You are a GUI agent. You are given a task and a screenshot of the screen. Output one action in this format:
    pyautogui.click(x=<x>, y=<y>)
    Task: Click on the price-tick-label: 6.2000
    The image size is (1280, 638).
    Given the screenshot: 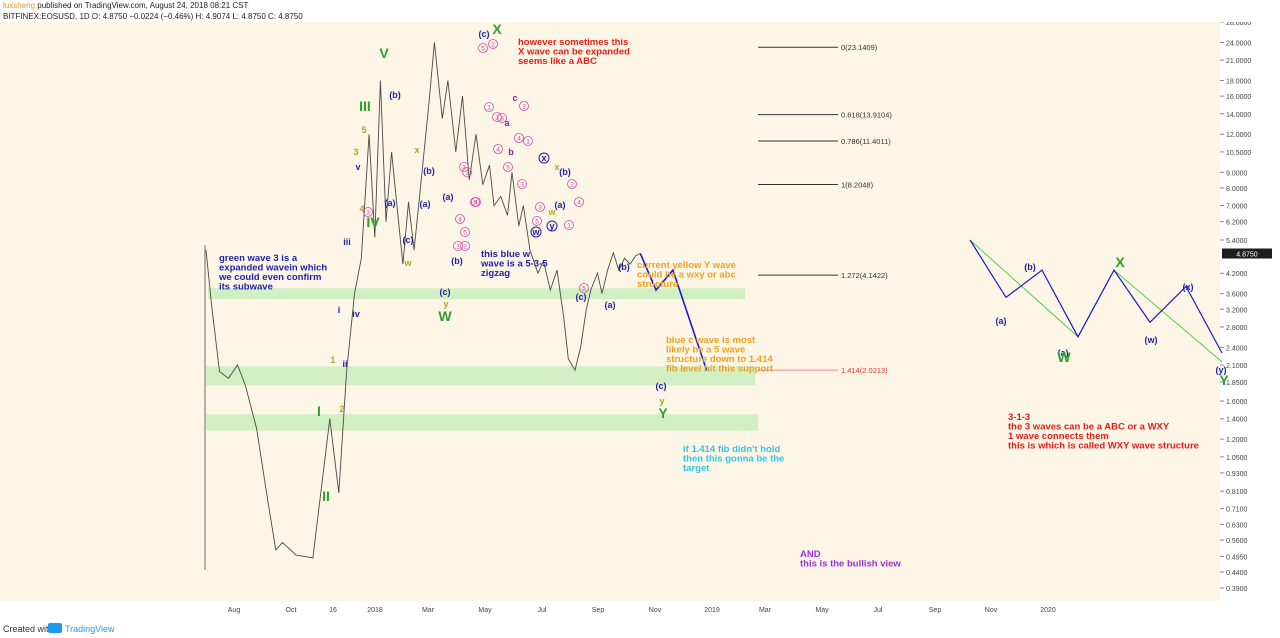 What is the action you would take?
    pyautogui.click(x=1237, y=223)
    